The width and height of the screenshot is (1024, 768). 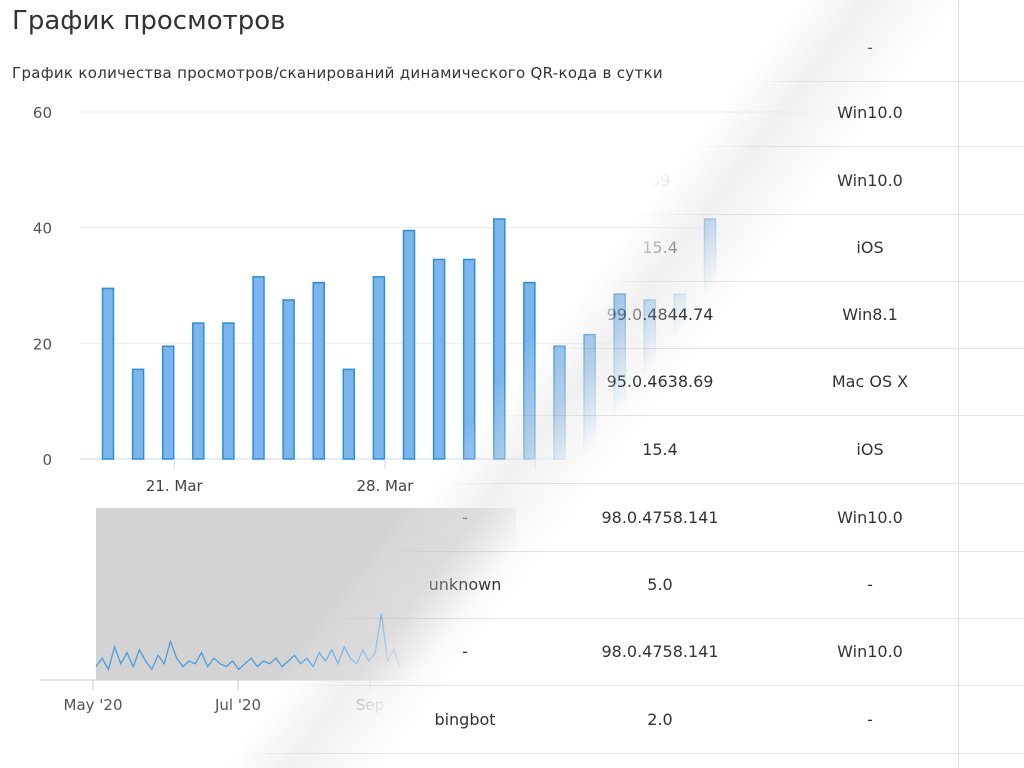 I want to click on x-tick-label: 21. Mar, so click(x=175, y=486).